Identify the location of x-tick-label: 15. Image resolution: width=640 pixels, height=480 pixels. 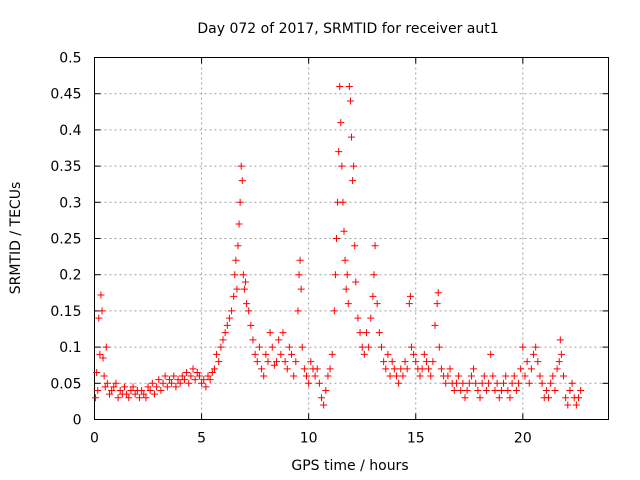
(416, 439).